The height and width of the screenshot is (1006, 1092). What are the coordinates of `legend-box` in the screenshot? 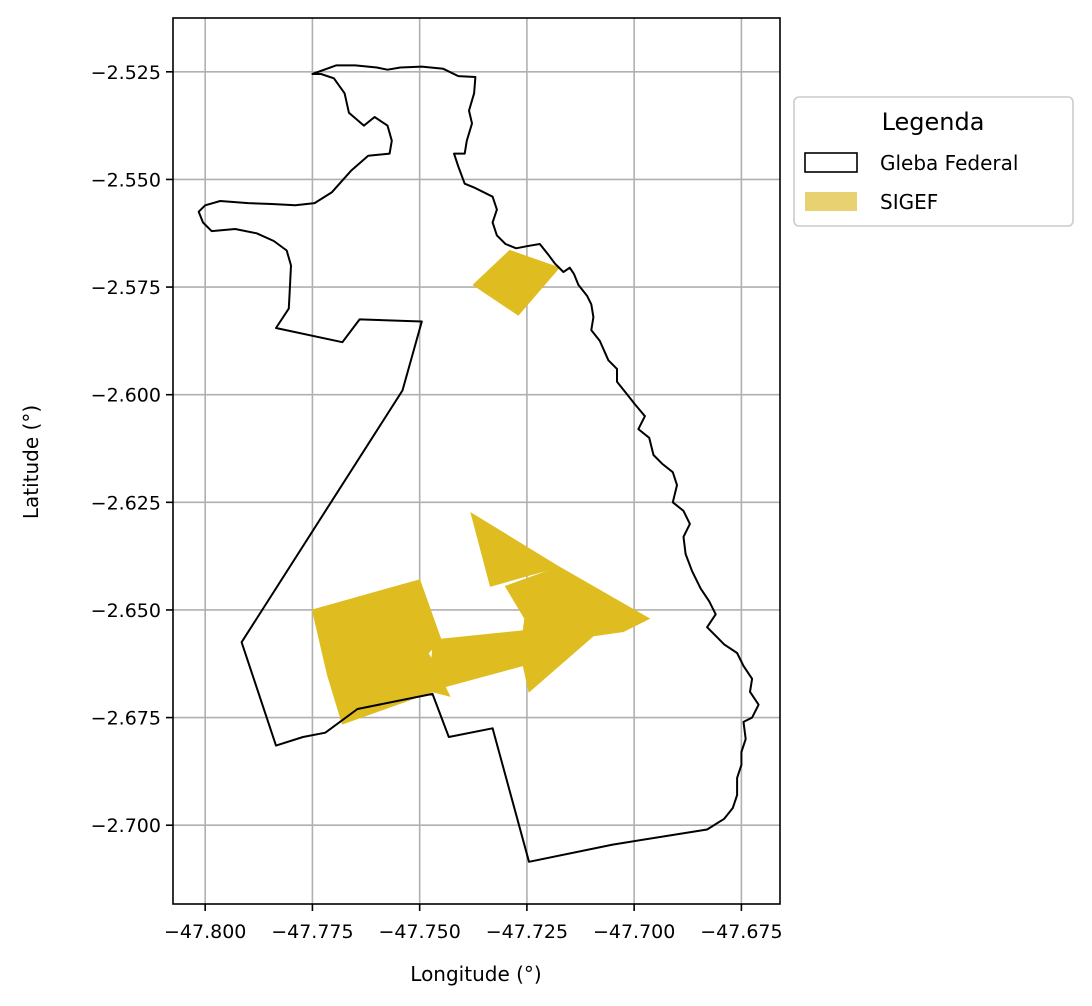 It's located at (933, 161).